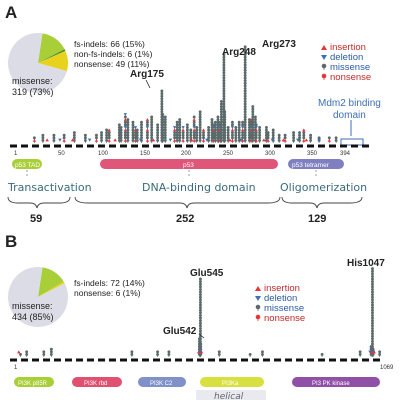 This screenshot has width=400, height=400. What do you see at coordinates (258, 317) in the screenshot?
I see `nonsense-marker-icon` at bounding box center [258, 317].